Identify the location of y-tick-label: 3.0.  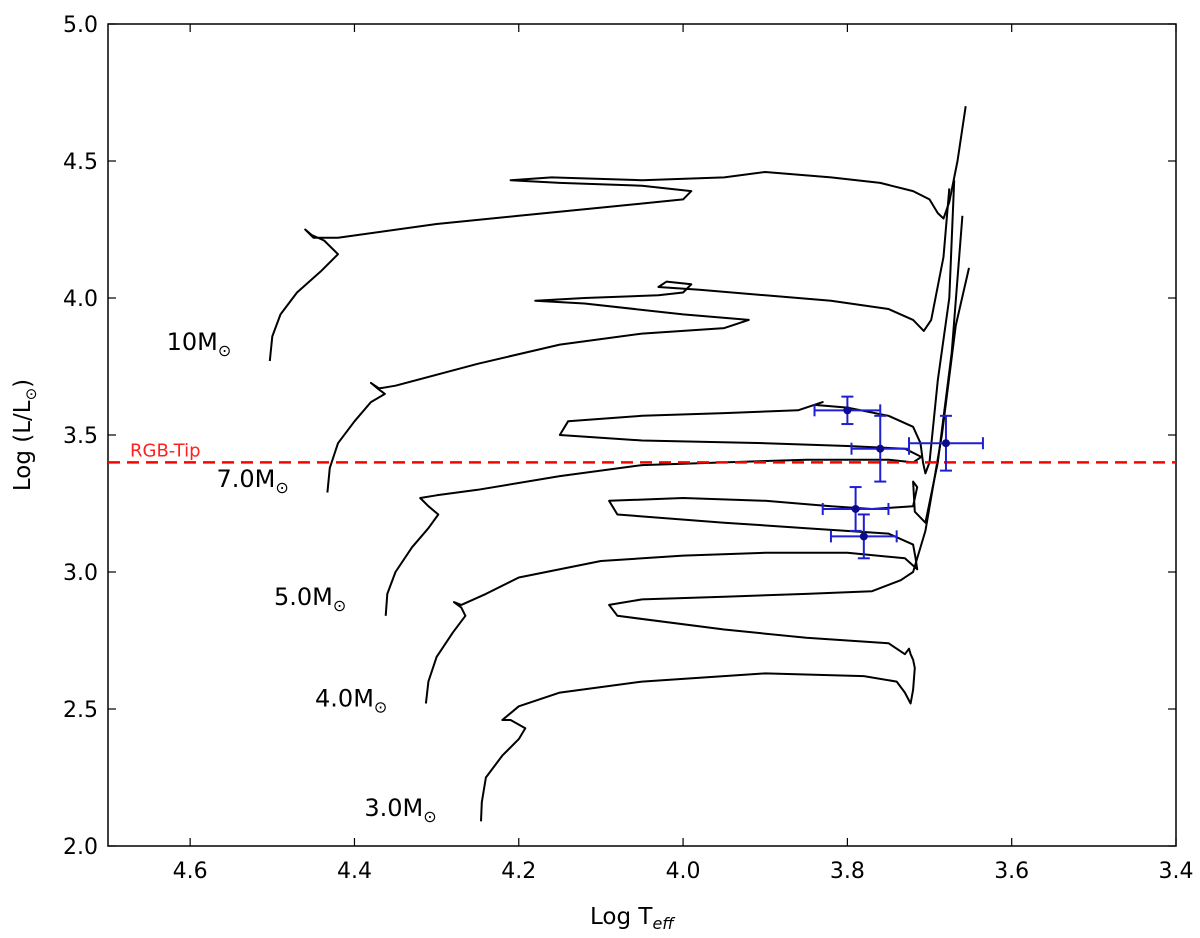
(80, 573).